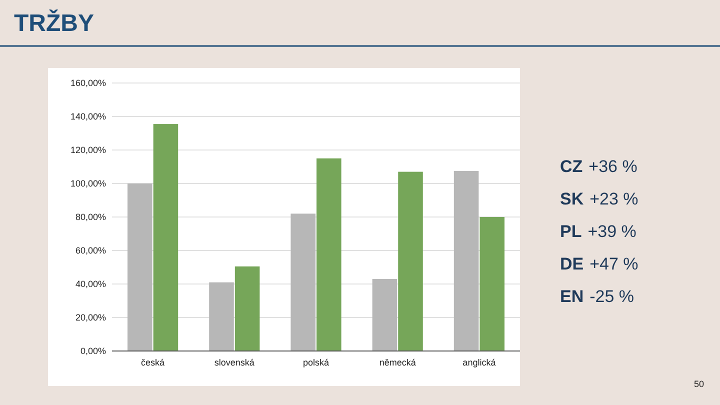  What do you see at coordinates (599, 264) in the screenshot?
I see `text: DE +47 %` at bounding box center [599, 264].